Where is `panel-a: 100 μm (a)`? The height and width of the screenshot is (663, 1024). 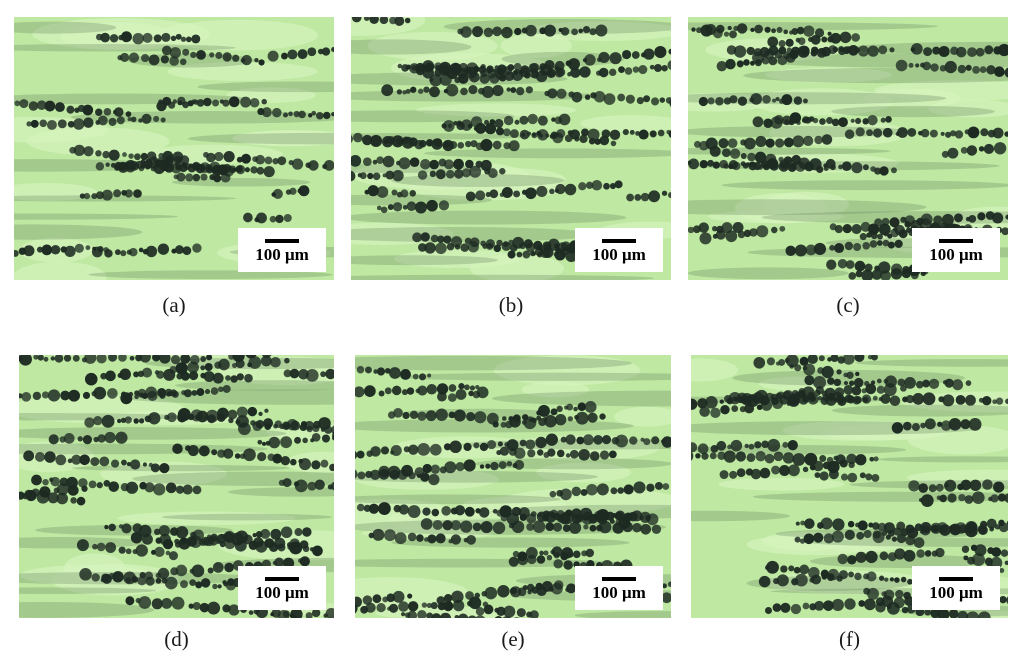
panel-a: 100 μm (a) is located at coordinates (174, 167).